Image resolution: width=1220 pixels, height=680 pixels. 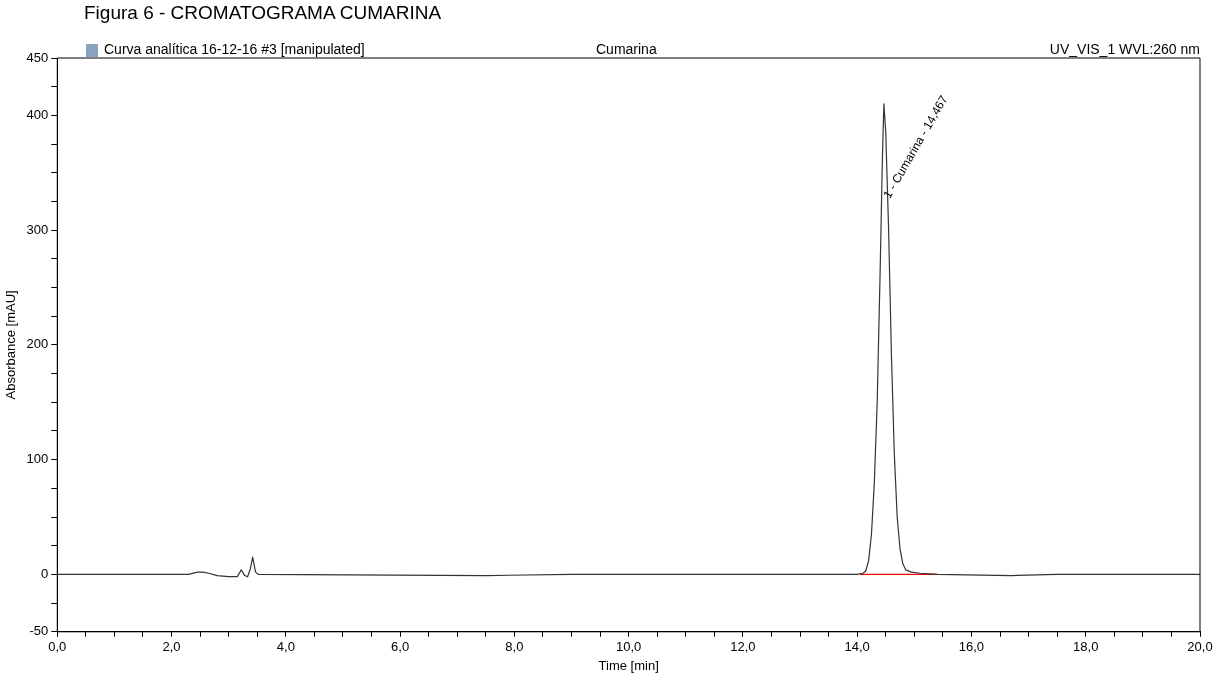 I want to click on x-tick-label: 8,0, so click(x=514, y=647).